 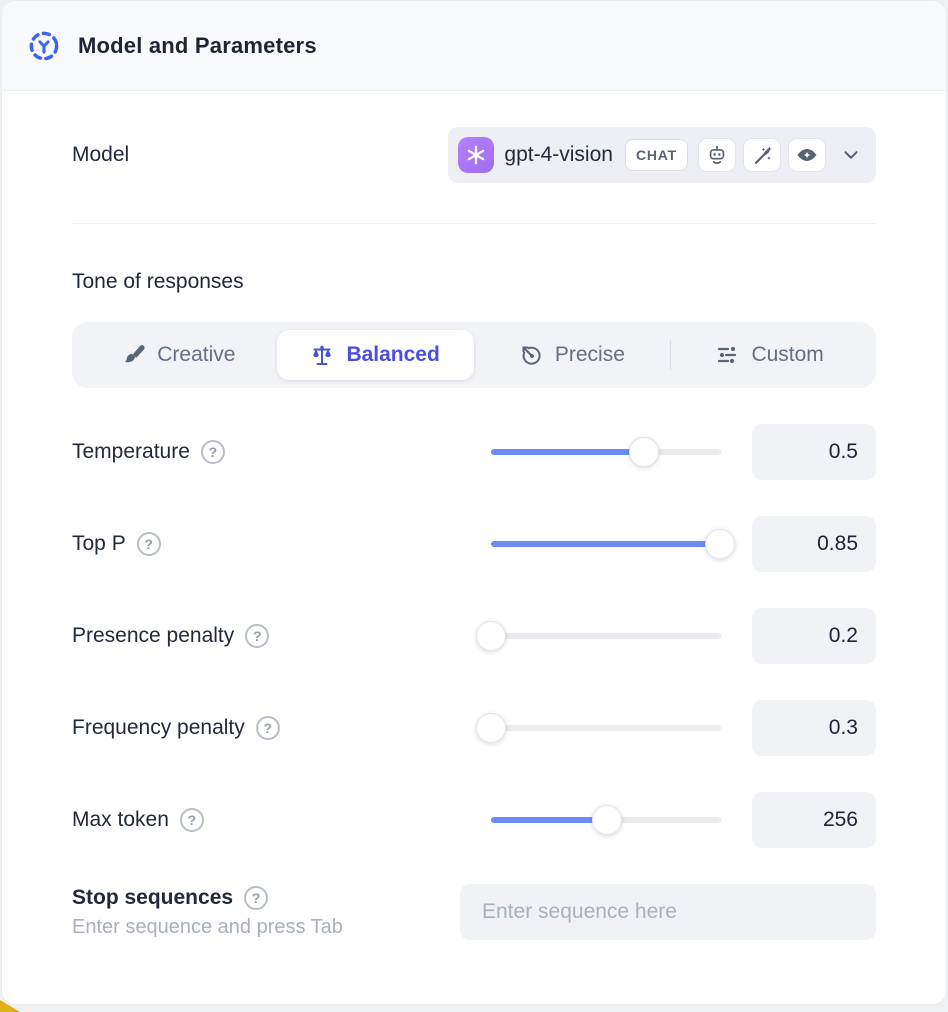 What do you see at coordinates (851, 155) in the screenshot?
I see `chevron-down-icon` at bounding box center [851, 155].